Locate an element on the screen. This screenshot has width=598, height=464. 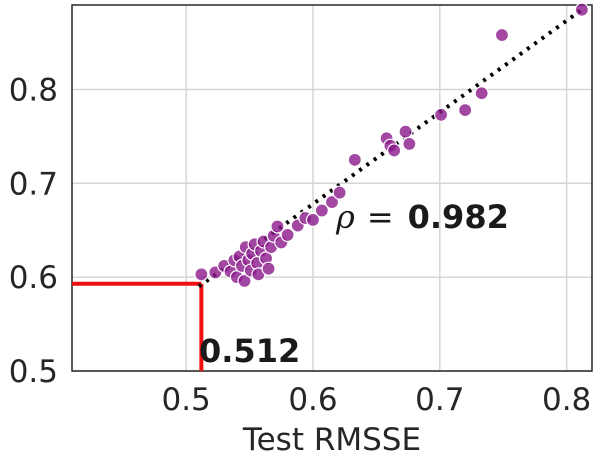
y-tick-label-1: 0.6 is located at coordinates (33, 278).